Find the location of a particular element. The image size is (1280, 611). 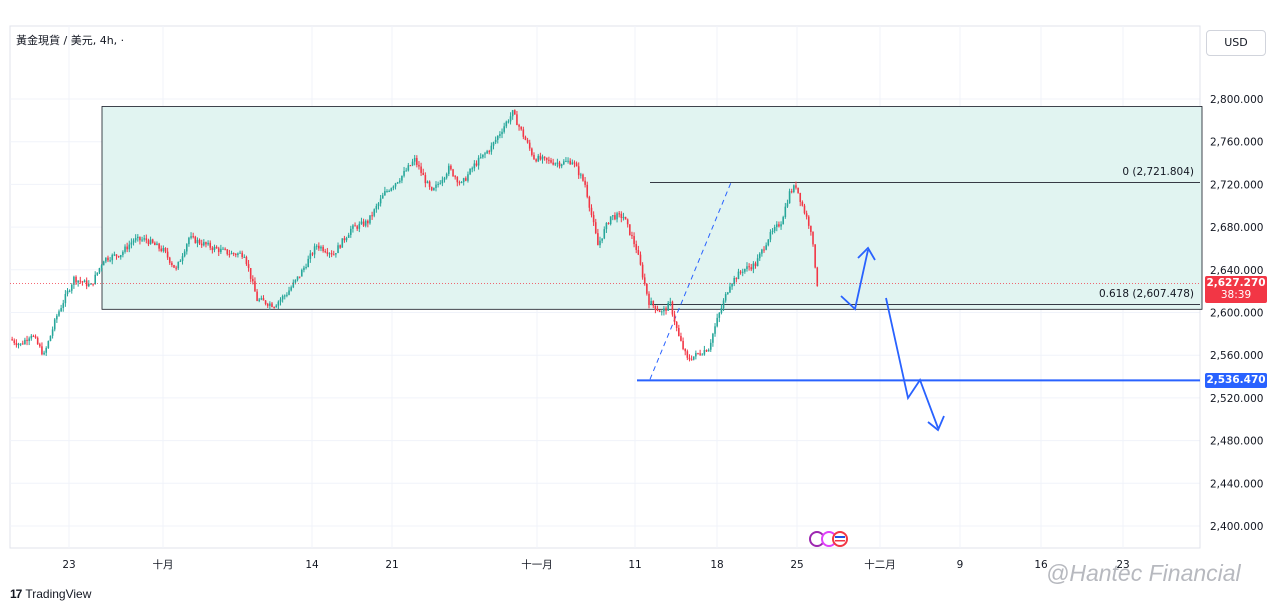

currency-button: USD is located at coordinates (1236, 43).